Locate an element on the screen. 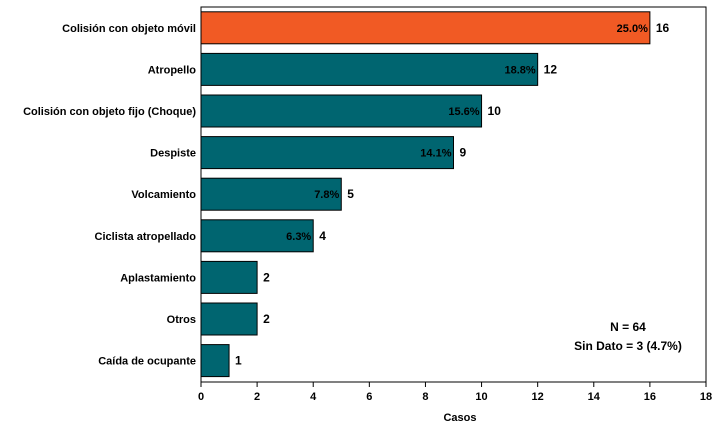 Image resolution: width=713 pixels, height=425 pixels. category-label: Colisión con objeto fijo (Choque) is located at coordinates (109, 112).